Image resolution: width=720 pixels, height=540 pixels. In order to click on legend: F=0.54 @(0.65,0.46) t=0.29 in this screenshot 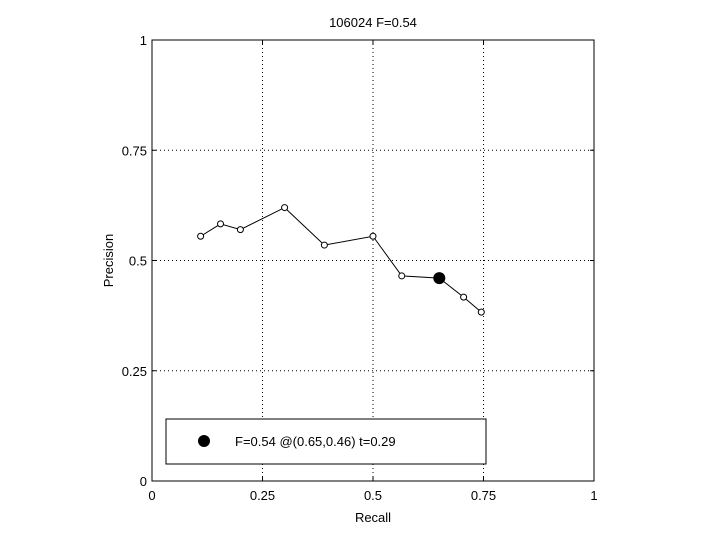, I will do `click(326, 441)`.